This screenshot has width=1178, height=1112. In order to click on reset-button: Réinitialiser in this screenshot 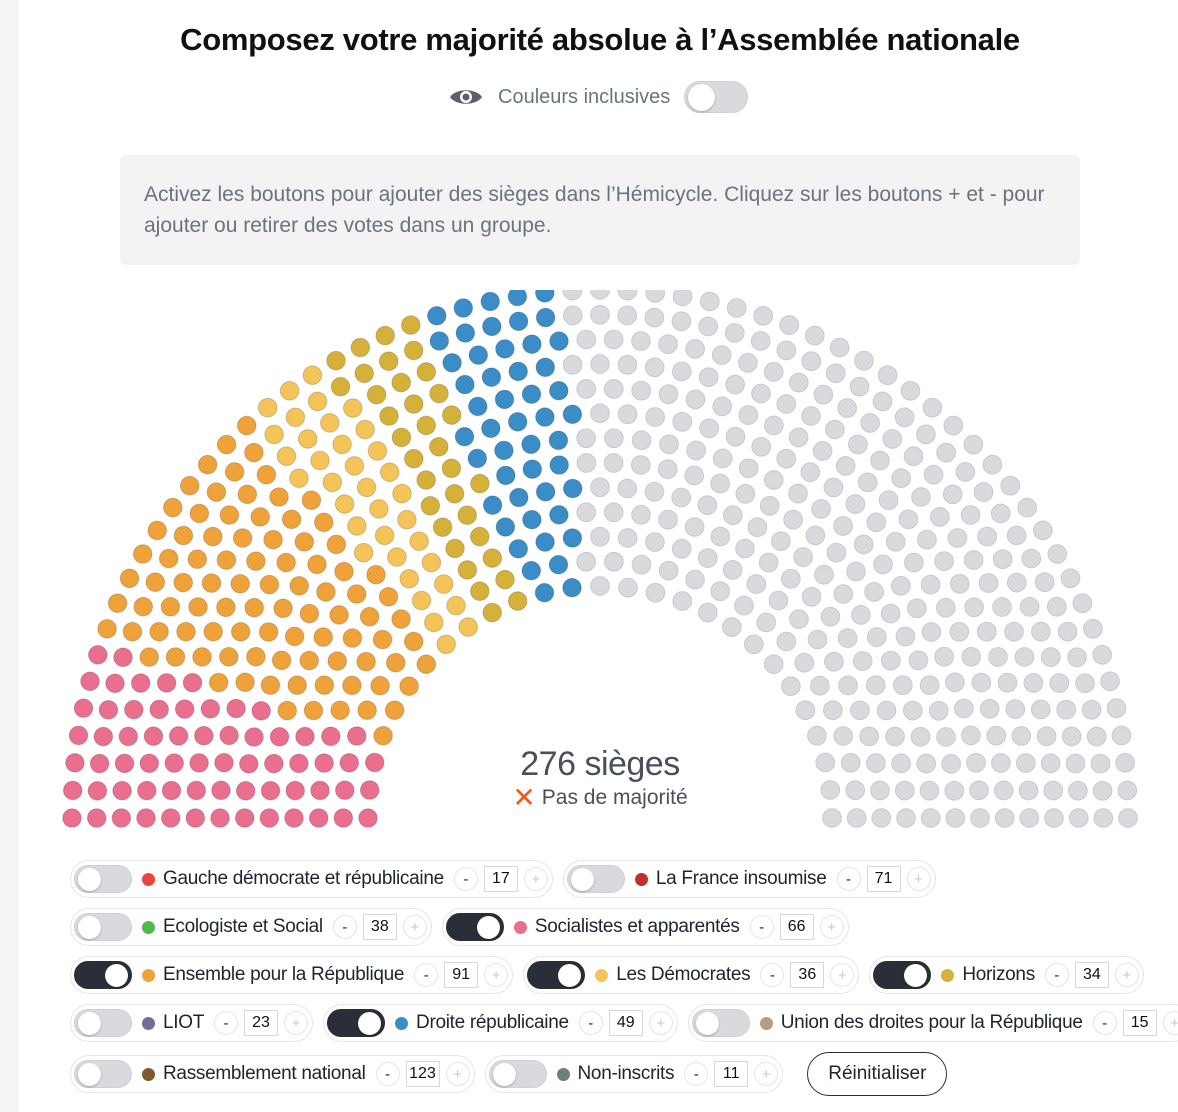, I will do `click(877, 1074)`.